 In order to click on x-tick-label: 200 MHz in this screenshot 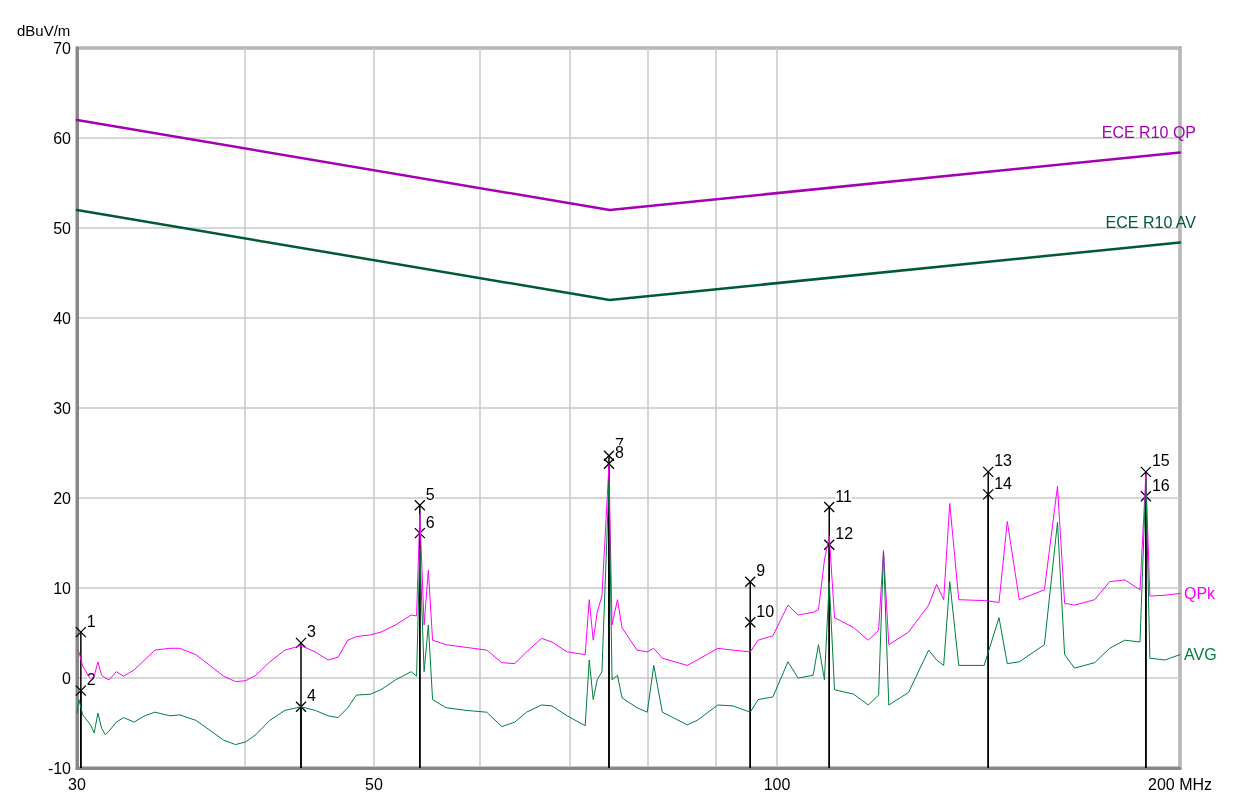, I will do `click(1180, 784)`.